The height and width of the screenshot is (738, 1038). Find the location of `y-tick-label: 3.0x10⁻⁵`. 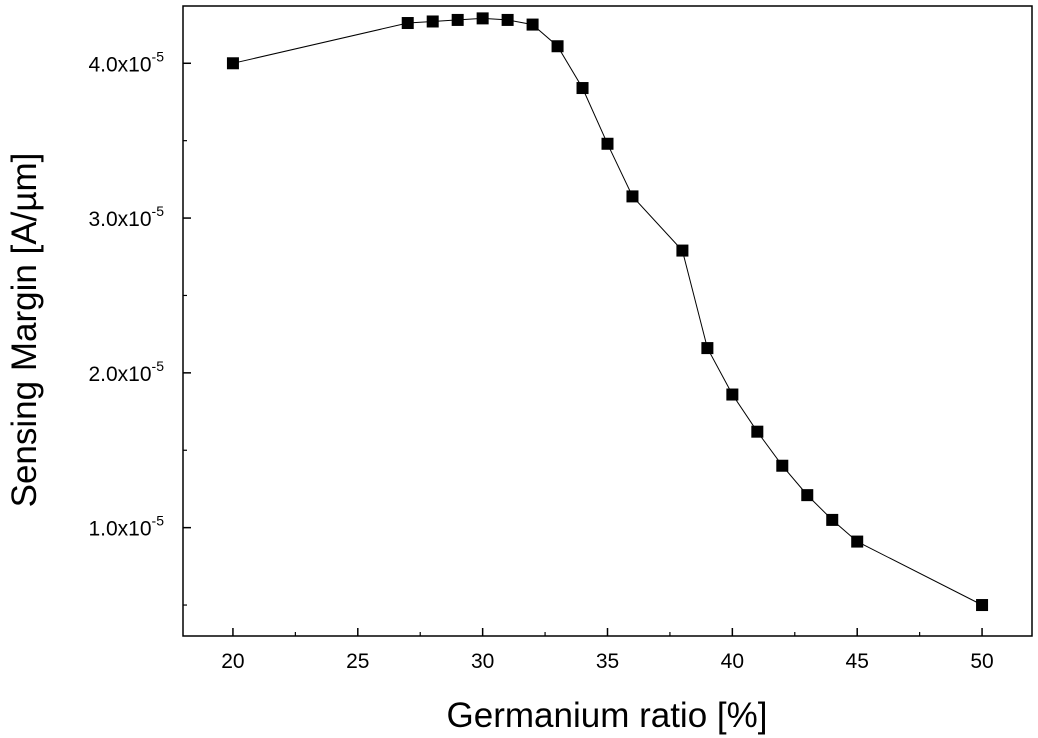

y-tick-label: 3.0x10⁻⁵ is located at coordinates (126, 217).